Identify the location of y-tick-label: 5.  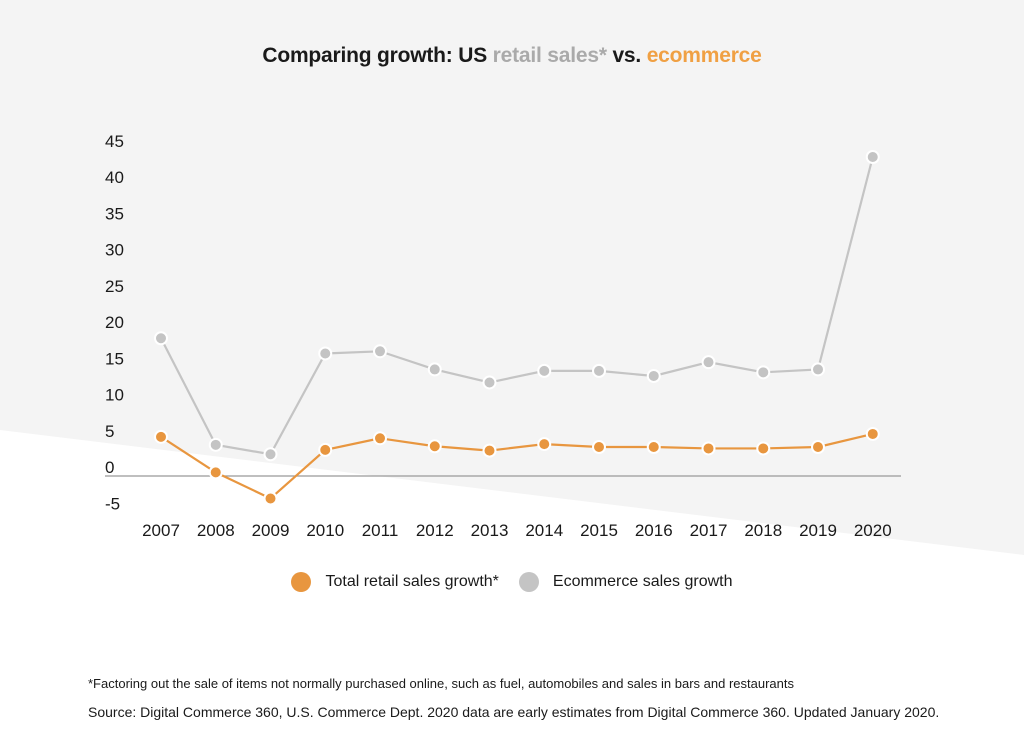
(109, 431).